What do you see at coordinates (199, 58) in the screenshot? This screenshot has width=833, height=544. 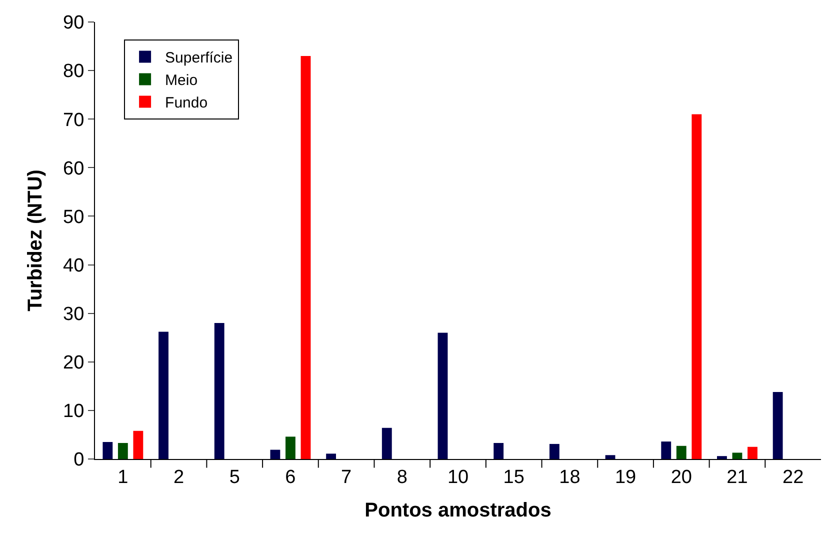 I see `legend-label: Superfície` at bounding box center [199, 58].